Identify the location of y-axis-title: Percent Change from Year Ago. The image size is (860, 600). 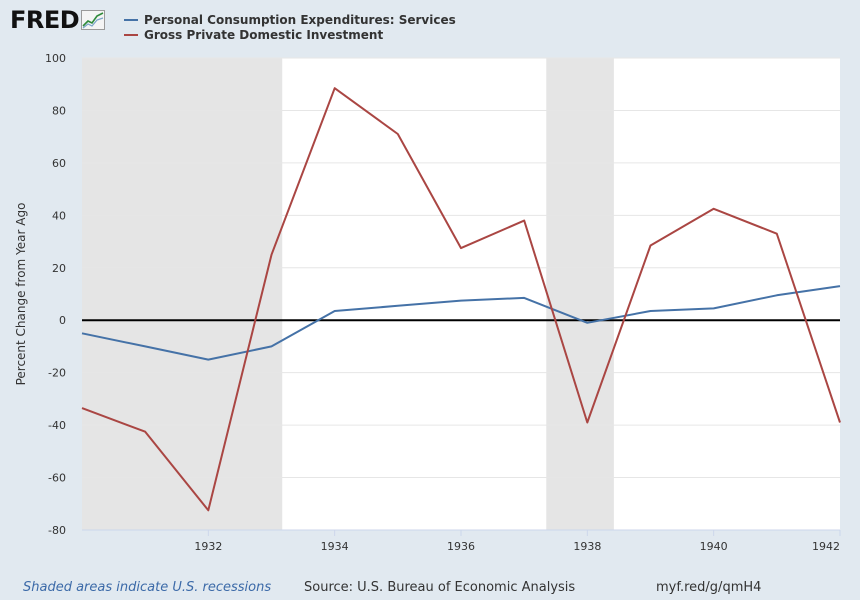
(21, 294).